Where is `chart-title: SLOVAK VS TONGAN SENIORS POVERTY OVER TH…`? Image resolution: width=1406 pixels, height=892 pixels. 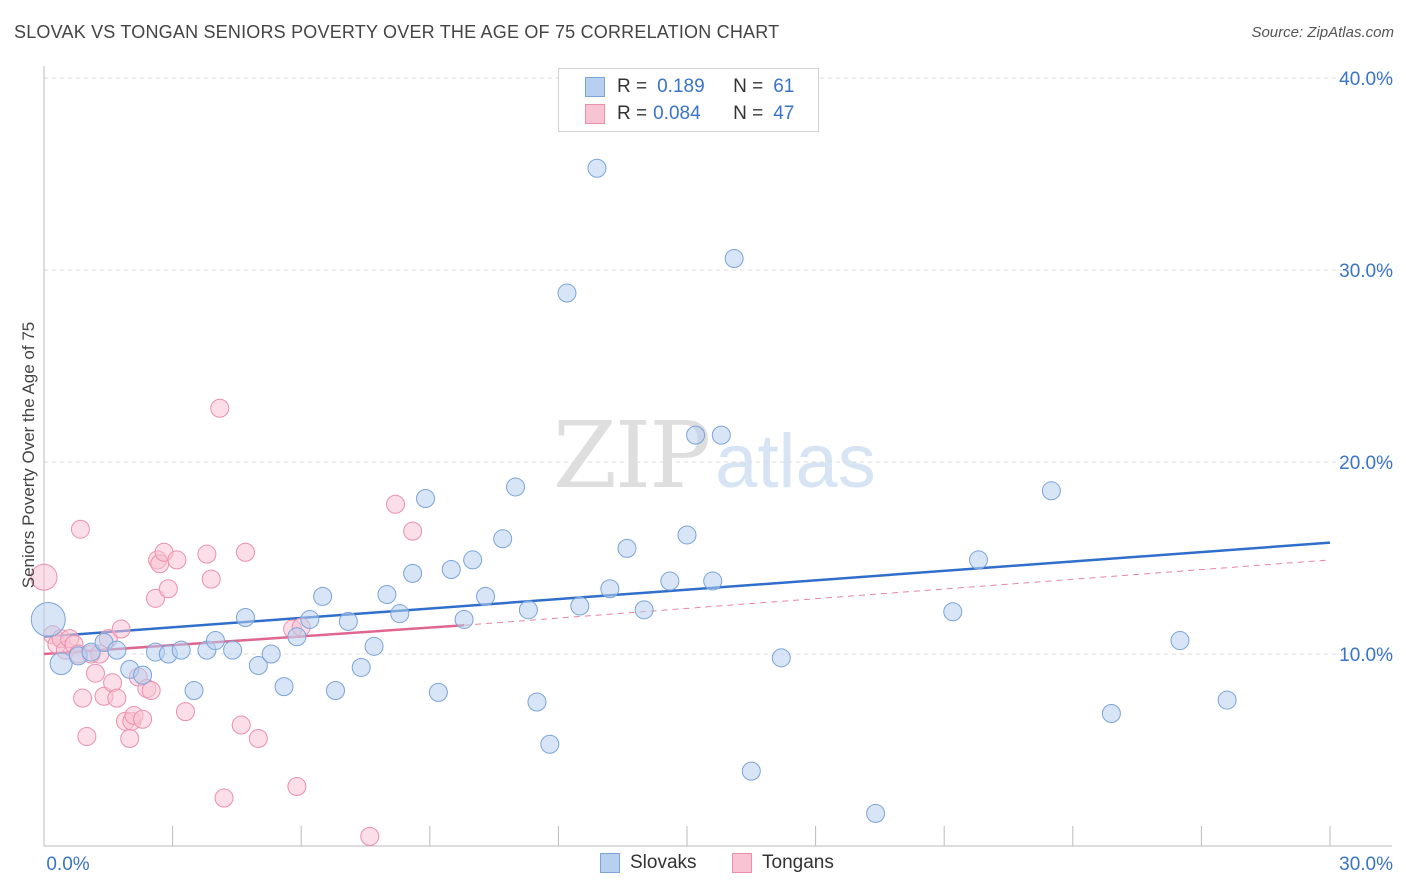 chart-title: SLOVAK VS TONGAN SENIORS POVERTY OVER TH… is located at coordinates (397, 32).